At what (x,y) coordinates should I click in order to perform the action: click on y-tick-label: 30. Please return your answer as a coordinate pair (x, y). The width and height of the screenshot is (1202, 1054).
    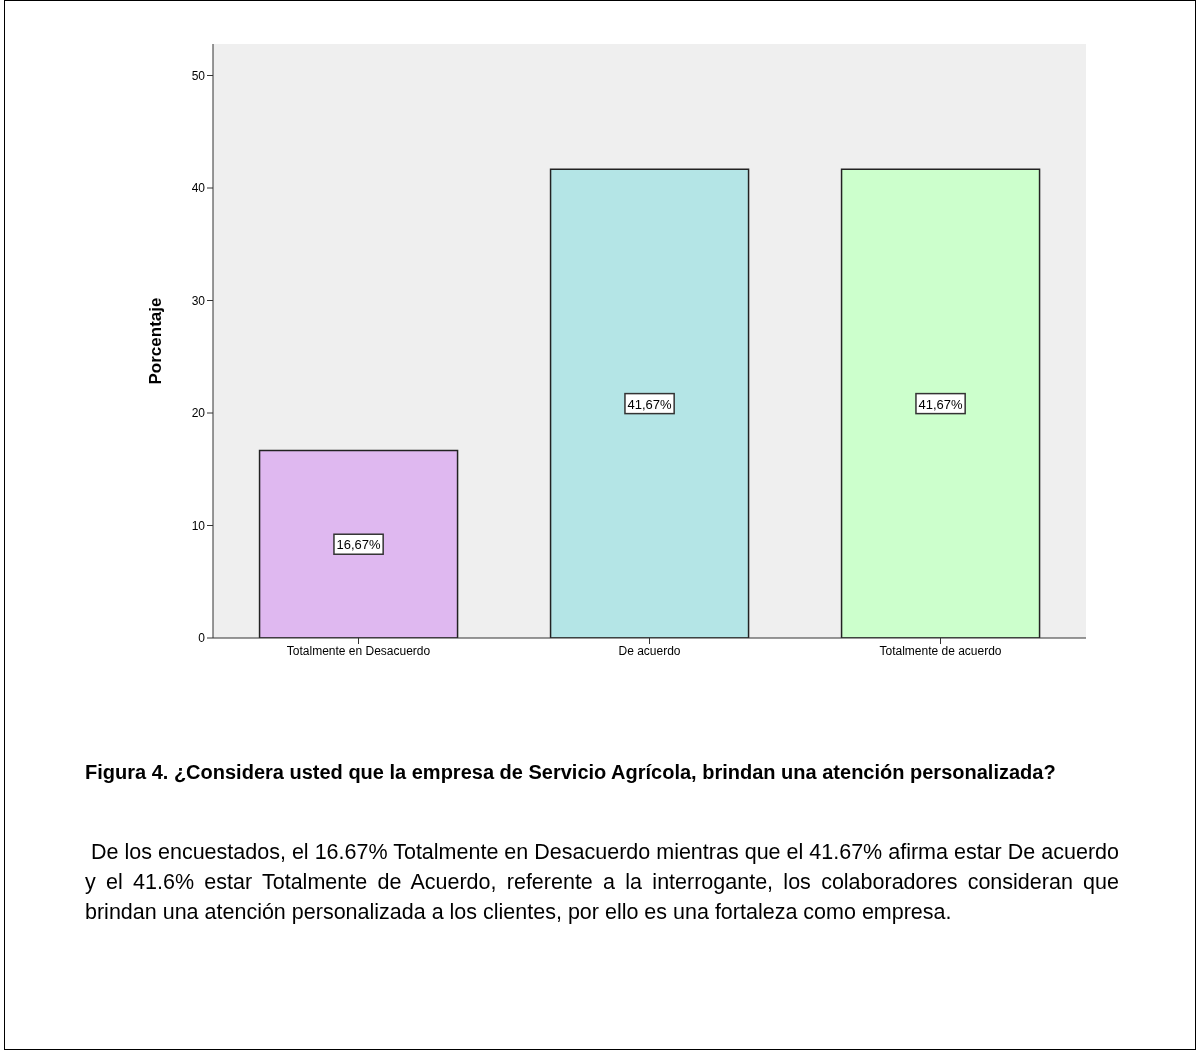
    Looking at the image, I should click on (198, 300).